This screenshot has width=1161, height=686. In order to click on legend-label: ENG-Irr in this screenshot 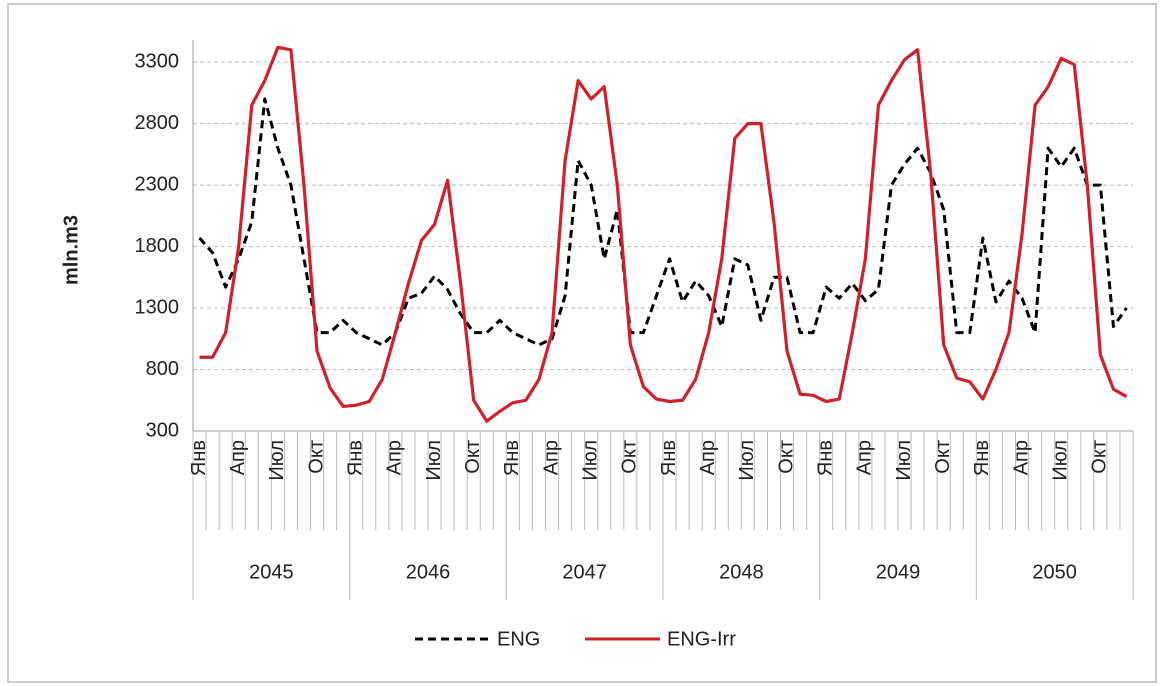, I will do `click(701, 639)`.